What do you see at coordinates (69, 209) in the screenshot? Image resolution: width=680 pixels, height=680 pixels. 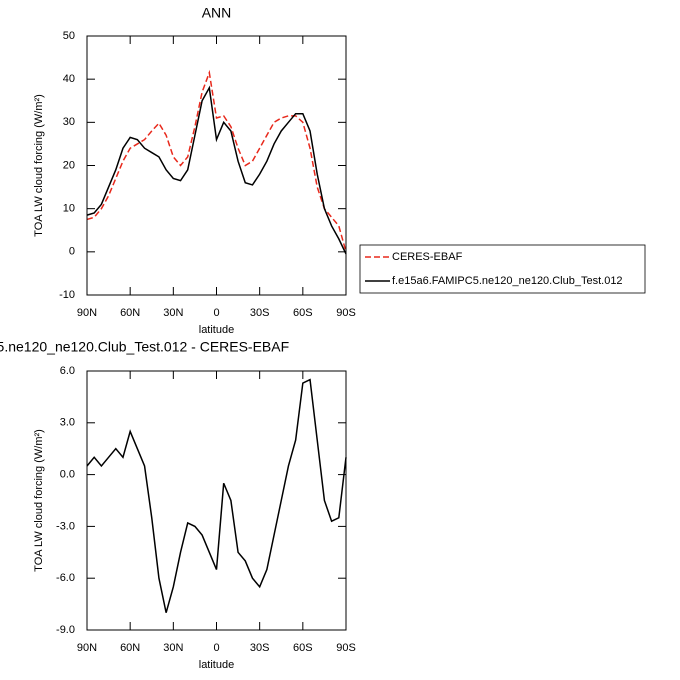 I see `y-tick-label: 10` at bounding box center [69, 209].